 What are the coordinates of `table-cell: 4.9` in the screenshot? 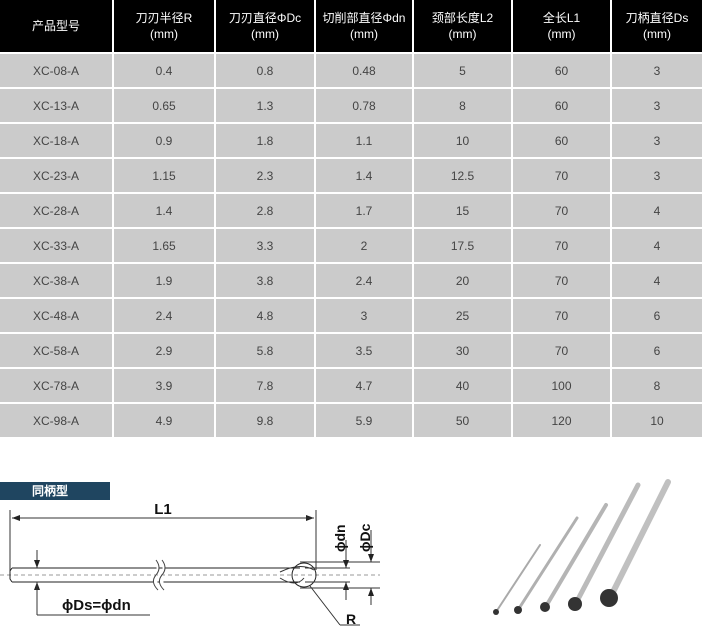 It's located at (163, 419).